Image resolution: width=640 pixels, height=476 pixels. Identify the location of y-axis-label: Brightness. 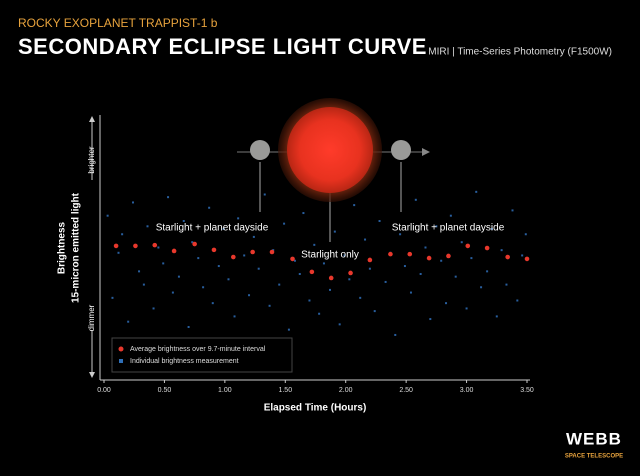
(62, 247).